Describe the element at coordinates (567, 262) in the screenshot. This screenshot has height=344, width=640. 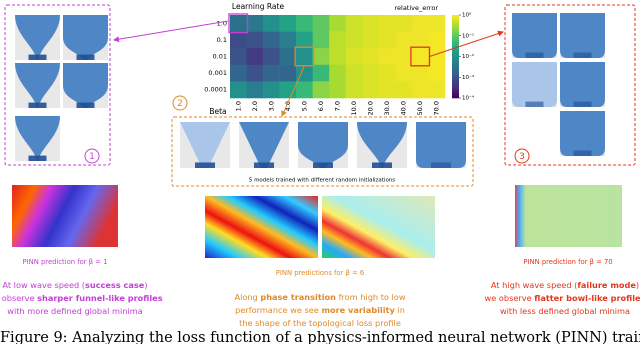
I see `pinn-label: PINN prediction for β = 70` at that location.